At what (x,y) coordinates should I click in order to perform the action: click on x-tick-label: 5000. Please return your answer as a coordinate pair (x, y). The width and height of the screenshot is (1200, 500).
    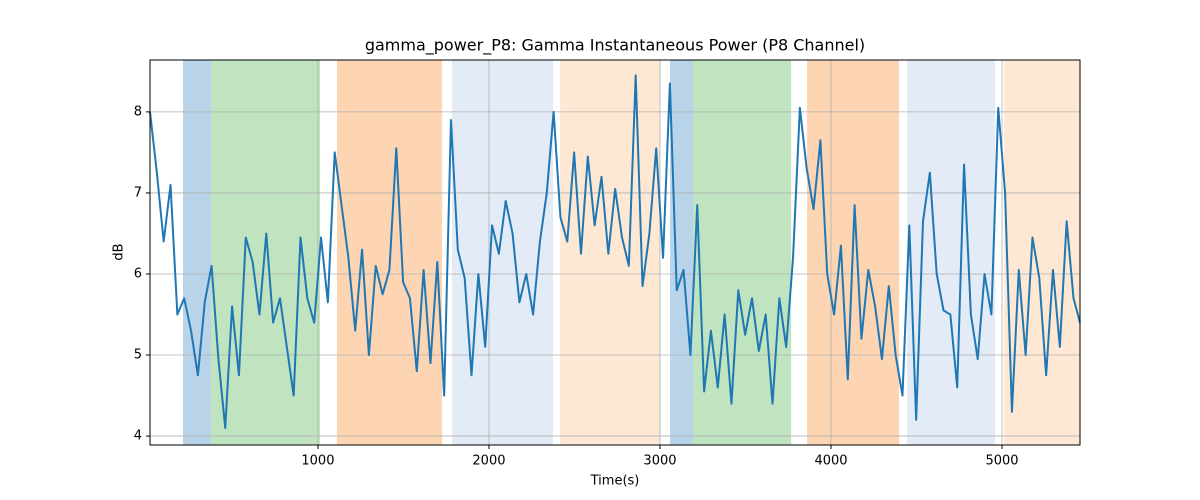
    Looking at the image, I should click on (1001, 461).